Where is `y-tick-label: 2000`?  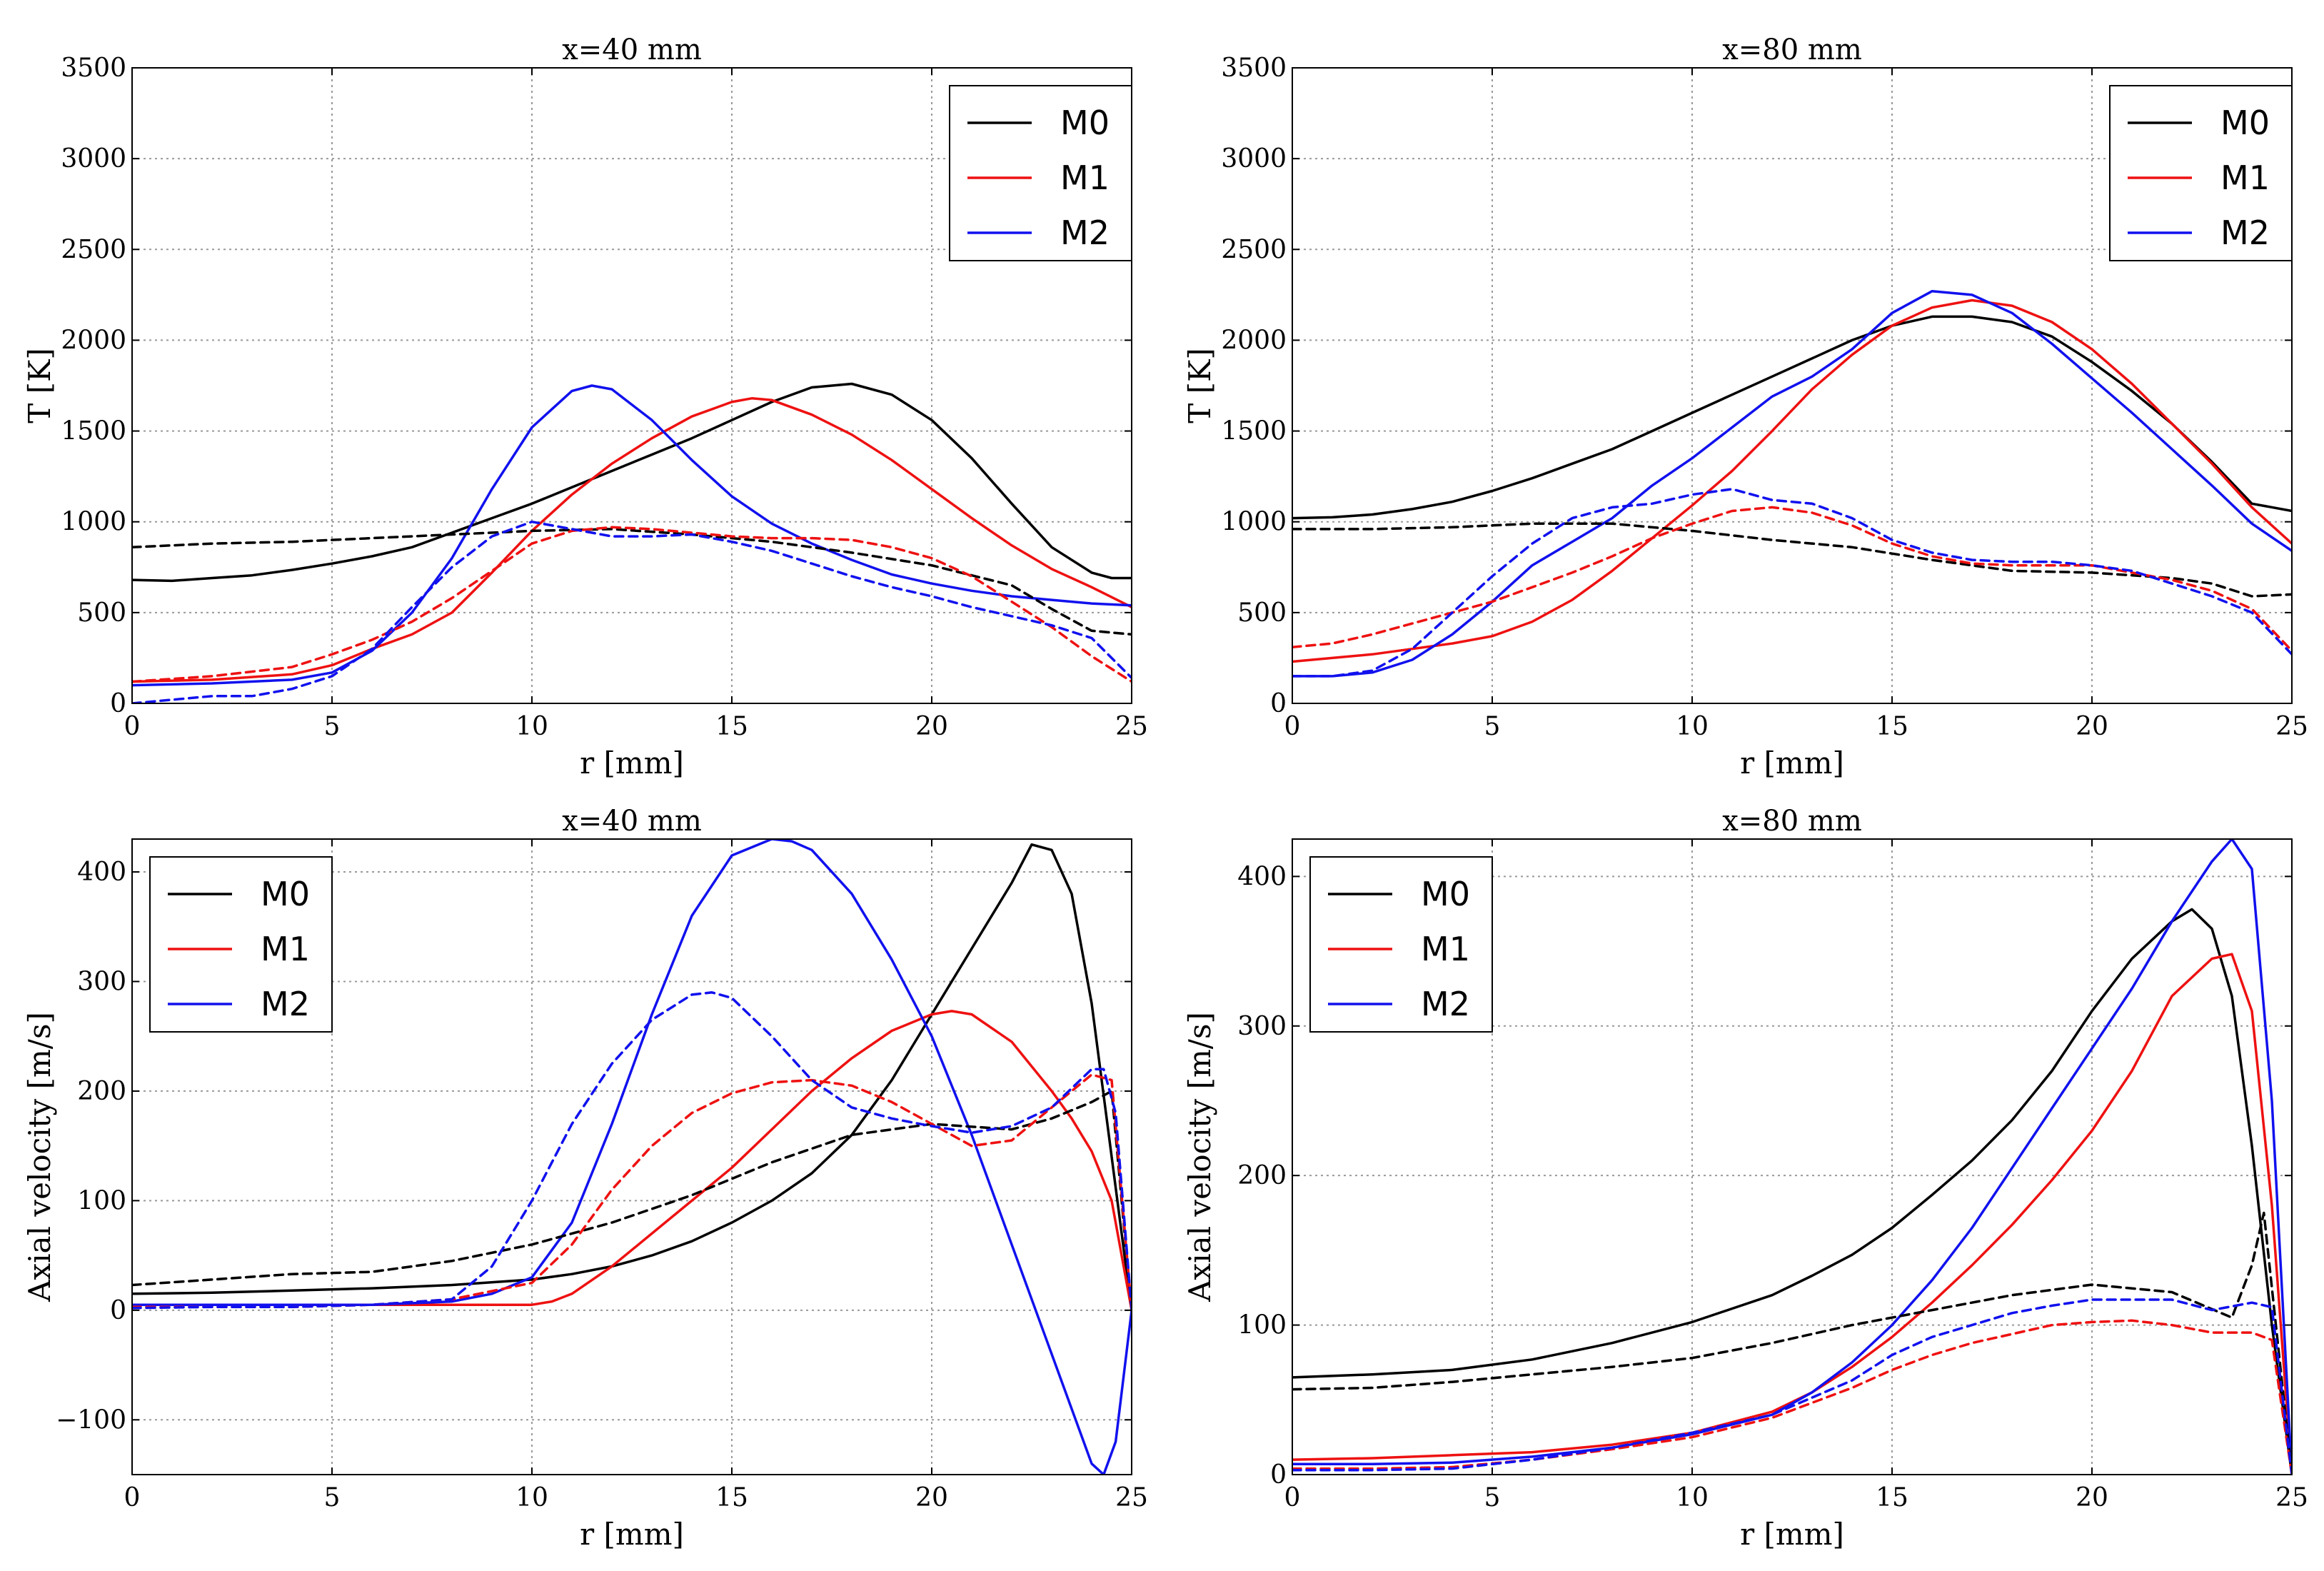
y-tick-label: 2000 is located at coordinates (94, 340).